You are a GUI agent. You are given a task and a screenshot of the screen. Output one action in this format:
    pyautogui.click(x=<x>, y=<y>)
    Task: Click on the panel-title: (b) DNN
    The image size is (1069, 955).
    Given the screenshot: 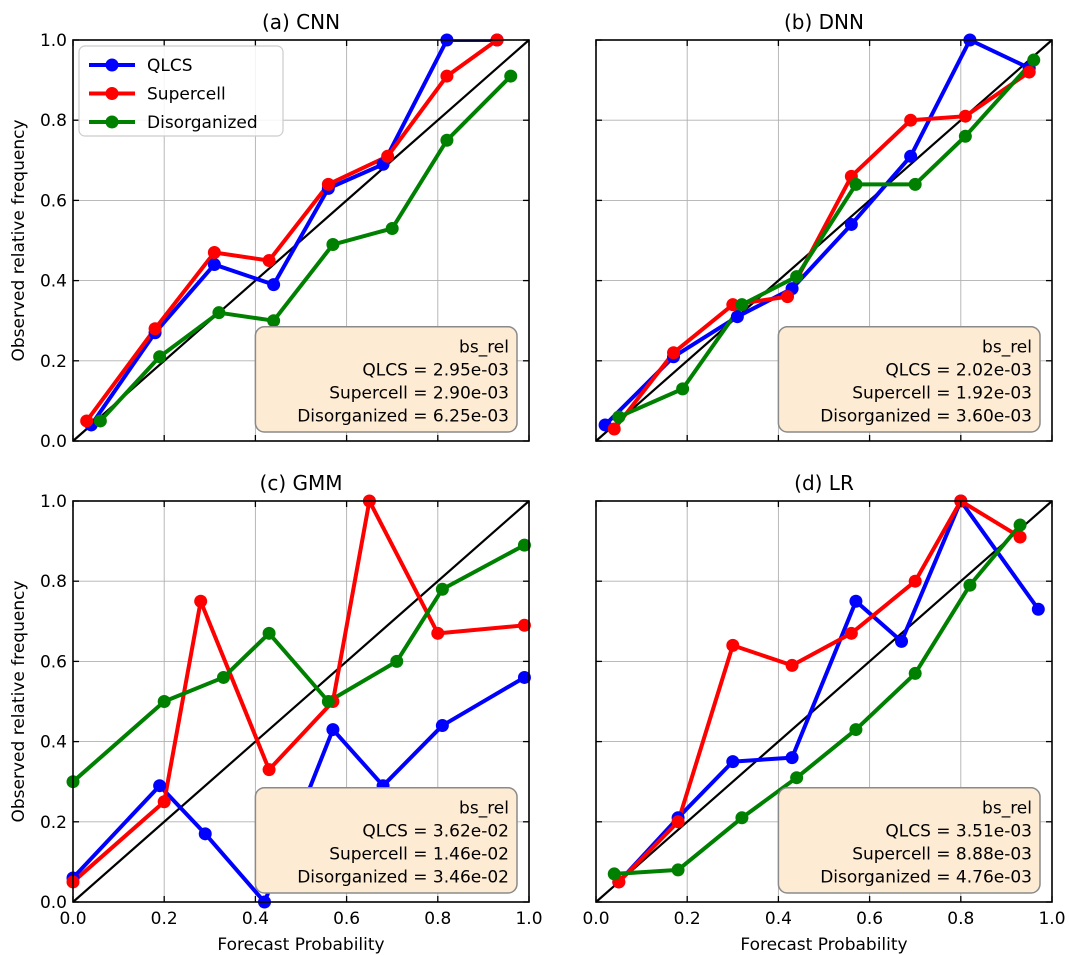 What is the action you would take?
    pyautogui.click(x=824, y=22)
    